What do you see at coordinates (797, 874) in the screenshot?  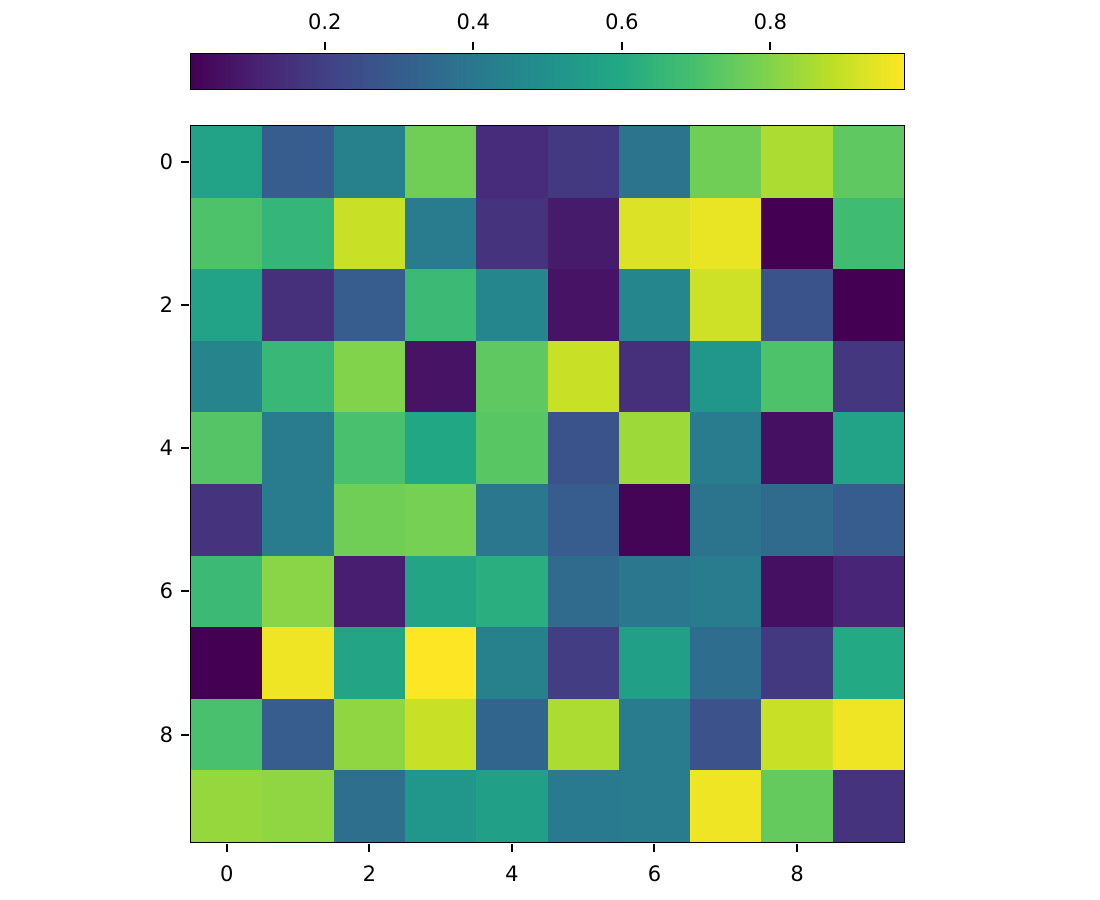 I see `x-axis-tick-label: 8` at bounding box center [797, 874].